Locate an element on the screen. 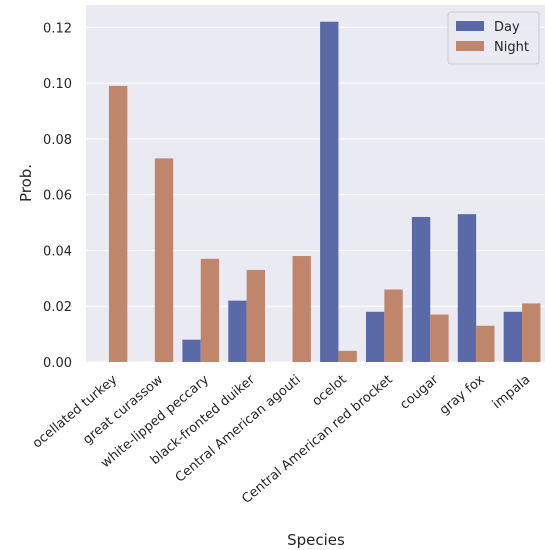 This screenshot has width=545, height=550. y-tick-label: 0.02 is located at coordinates (57, 307).